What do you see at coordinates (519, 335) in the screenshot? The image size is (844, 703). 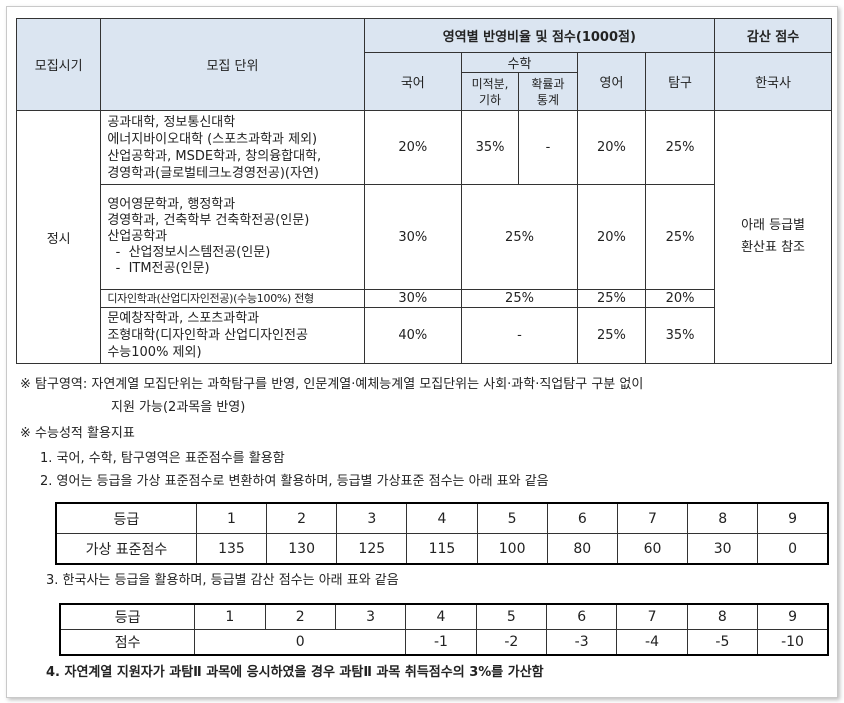 I see `math-merged-cell: -` at bounding box center [519, 335].